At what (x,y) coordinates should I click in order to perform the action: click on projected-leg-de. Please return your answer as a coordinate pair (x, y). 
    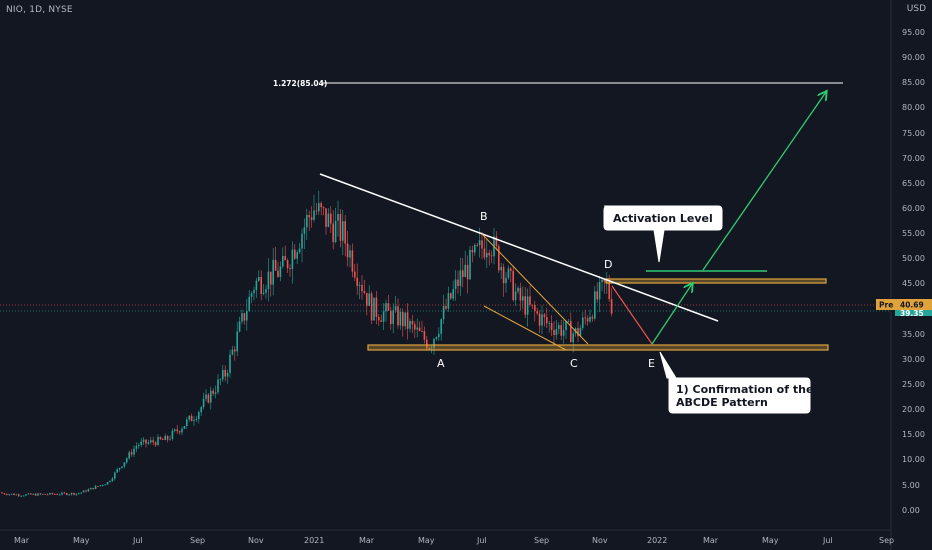
    Looking at the image, I should click on (632, 315).